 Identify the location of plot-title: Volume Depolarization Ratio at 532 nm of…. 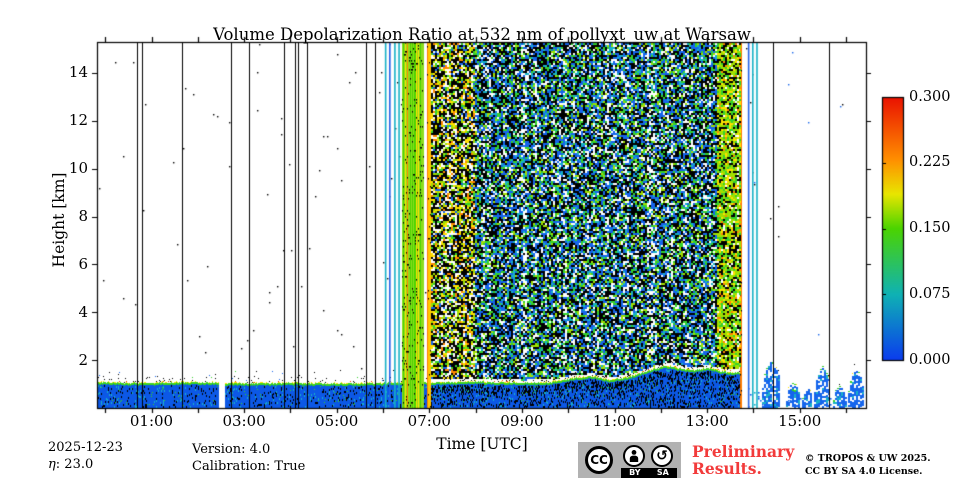
(482, 34).